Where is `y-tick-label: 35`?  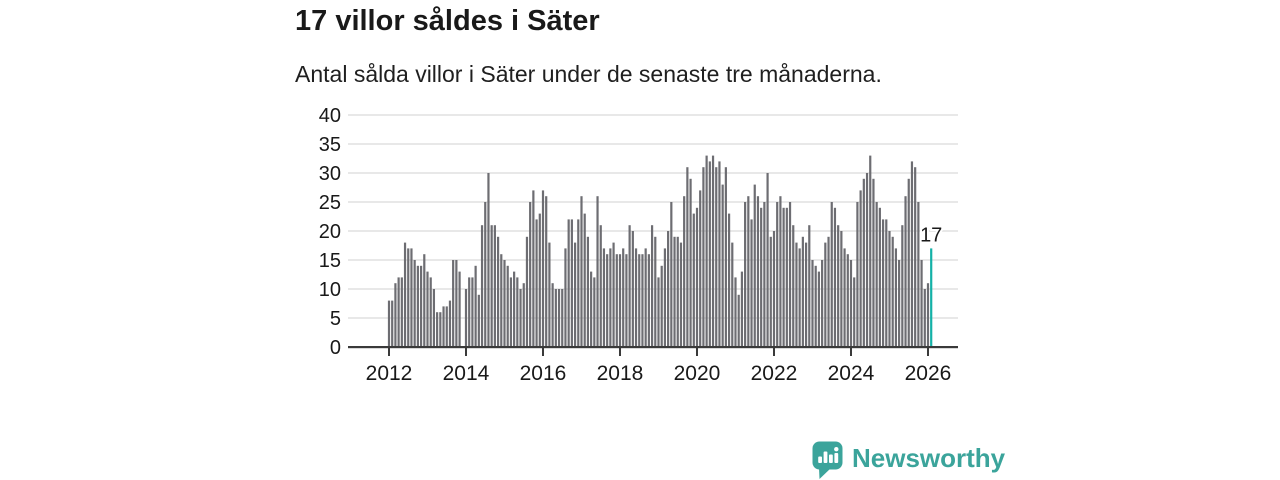
y-tick-label: 35 is located at coordinates (330, 145).